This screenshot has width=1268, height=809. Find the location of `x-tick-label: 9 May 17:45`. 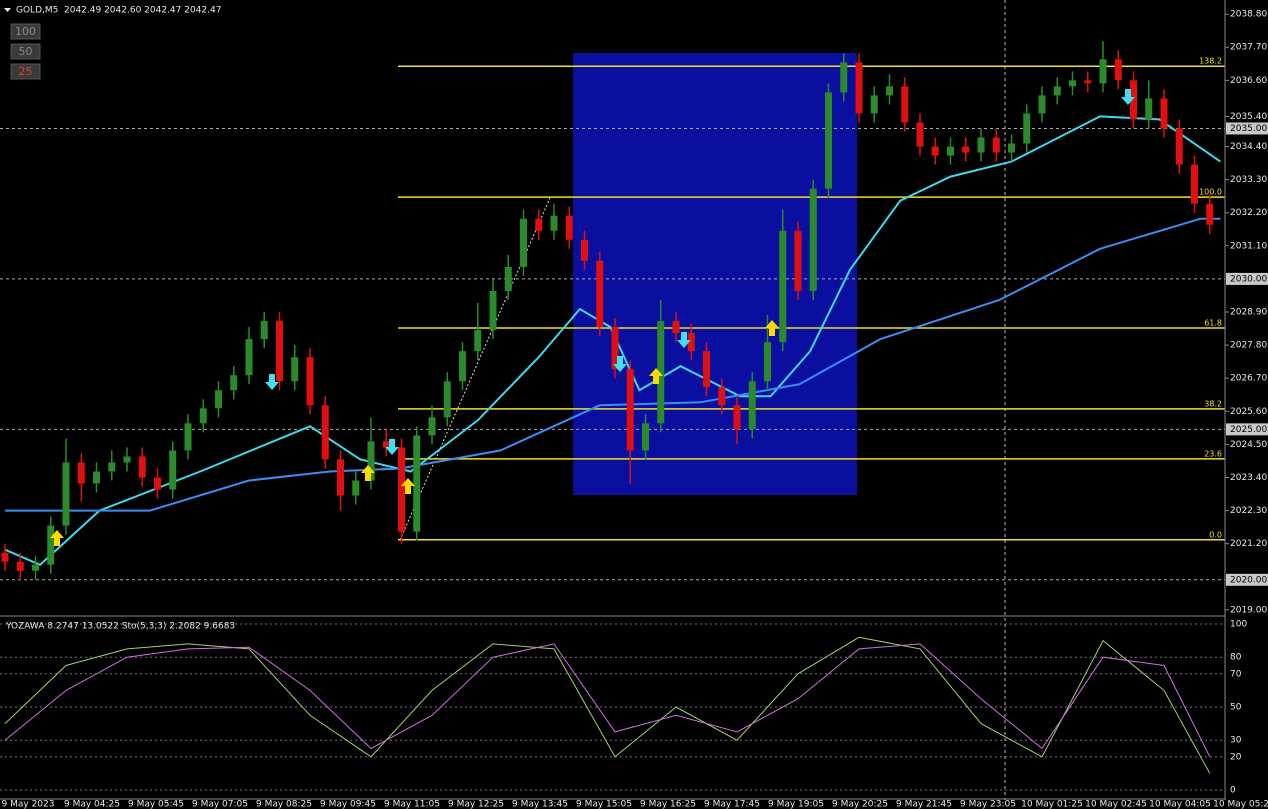

x-tick-label: 9 May 17:45 is located at coordinates (732, 804).